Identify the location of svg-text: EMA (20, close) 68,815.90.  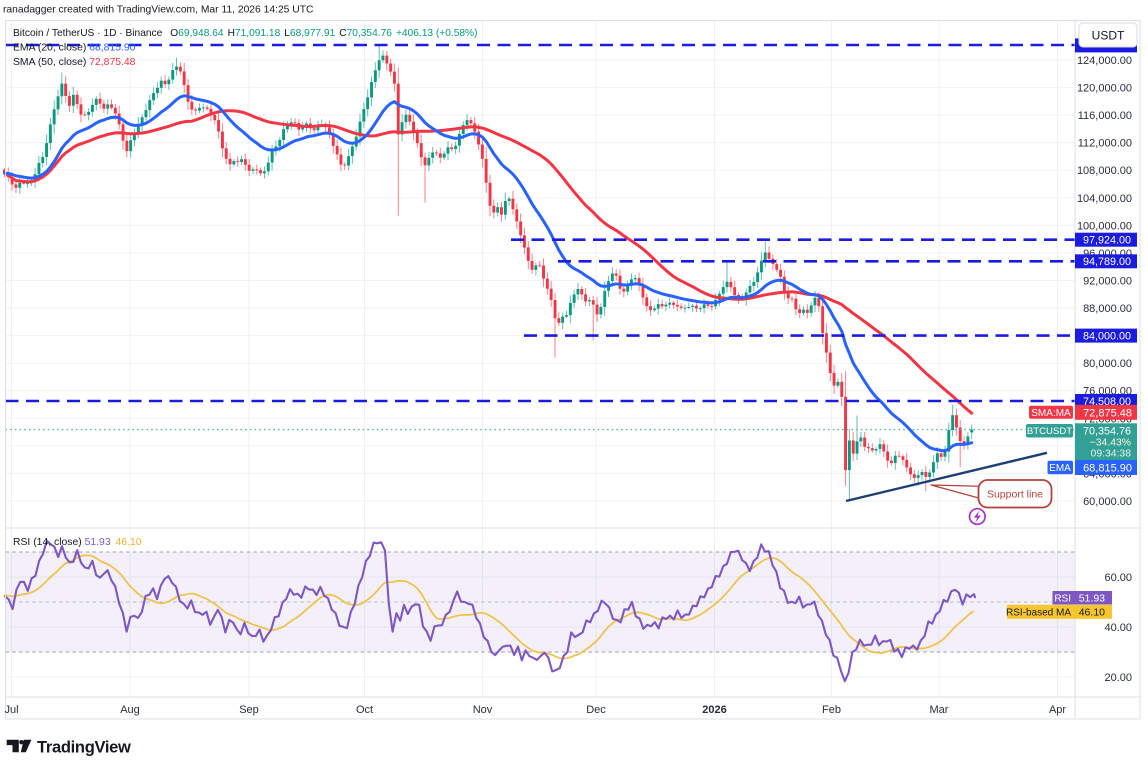
(74, 48).